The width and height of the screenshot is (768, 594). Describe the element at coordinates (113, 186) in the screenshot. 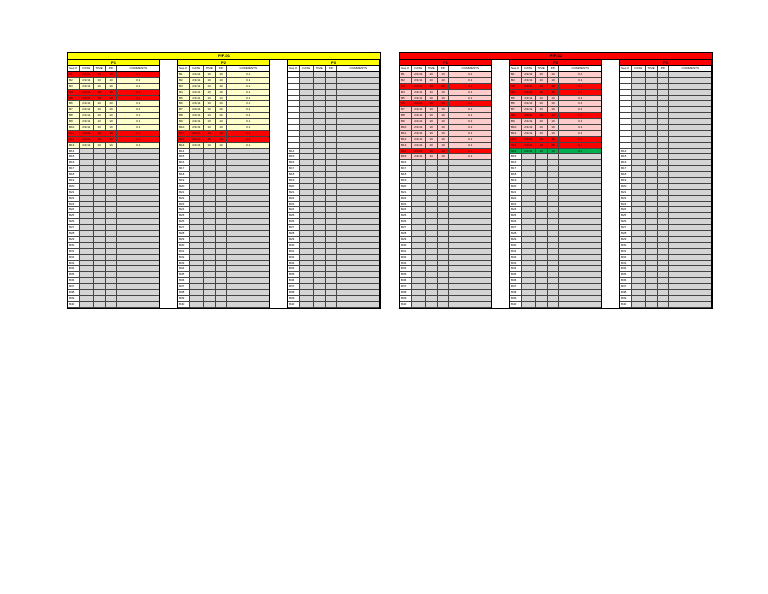

I see `empty-row: B20` at that location.